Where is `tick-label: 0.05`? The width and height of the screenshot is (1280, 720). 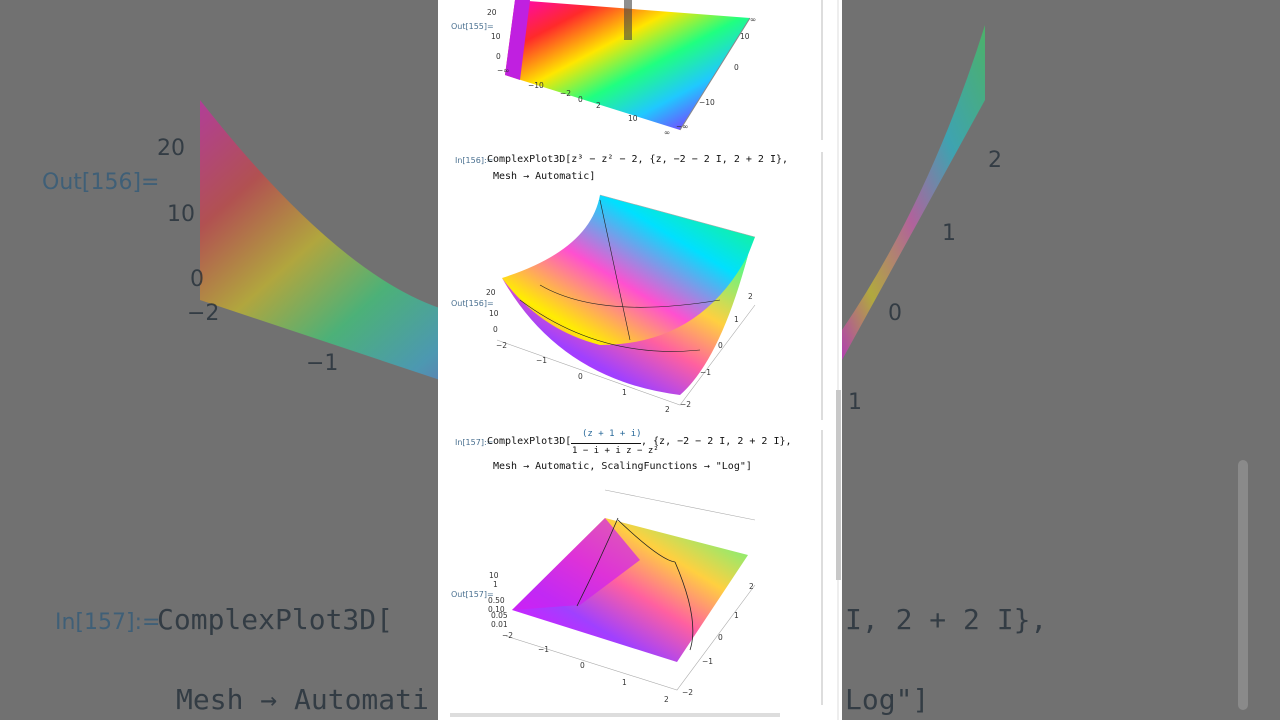 tick-label: 0.05 is located at coordinates (499, 615).